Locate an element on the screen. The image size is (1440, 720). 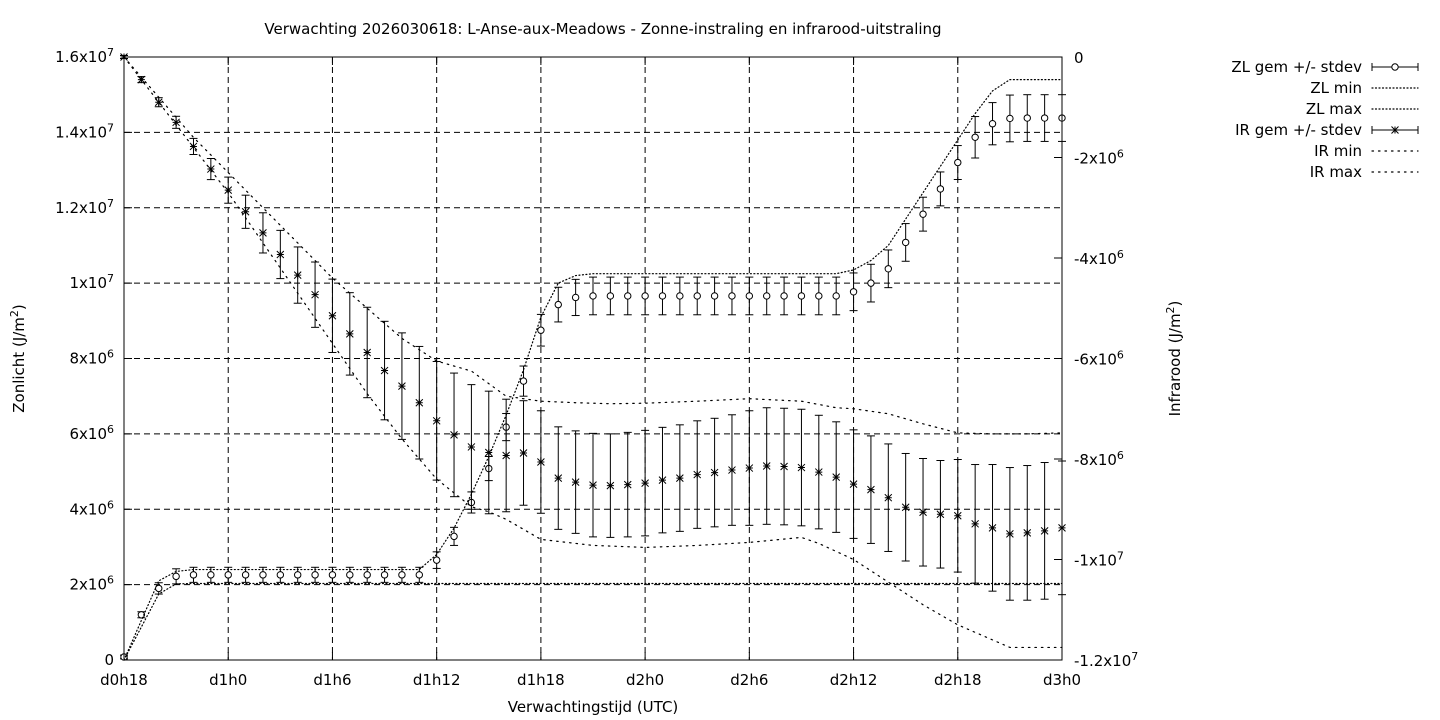
left-tick-label: 1x10⁷ is located at coordinates (91, 282).